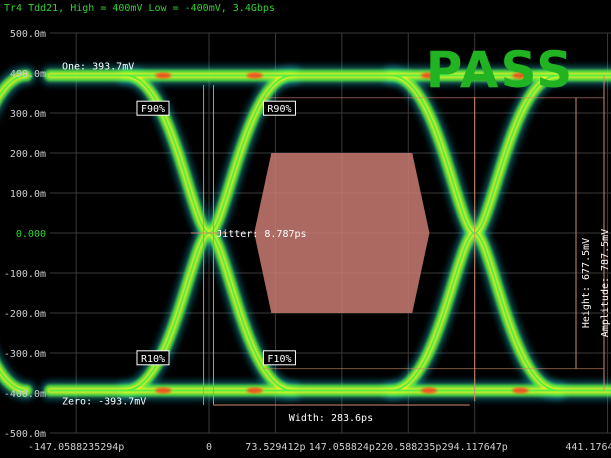  What do you see at coordinates (25, 274) in the screenshot?
I see `y-tick-label: -100.0m` at bounding box center [25, 274].